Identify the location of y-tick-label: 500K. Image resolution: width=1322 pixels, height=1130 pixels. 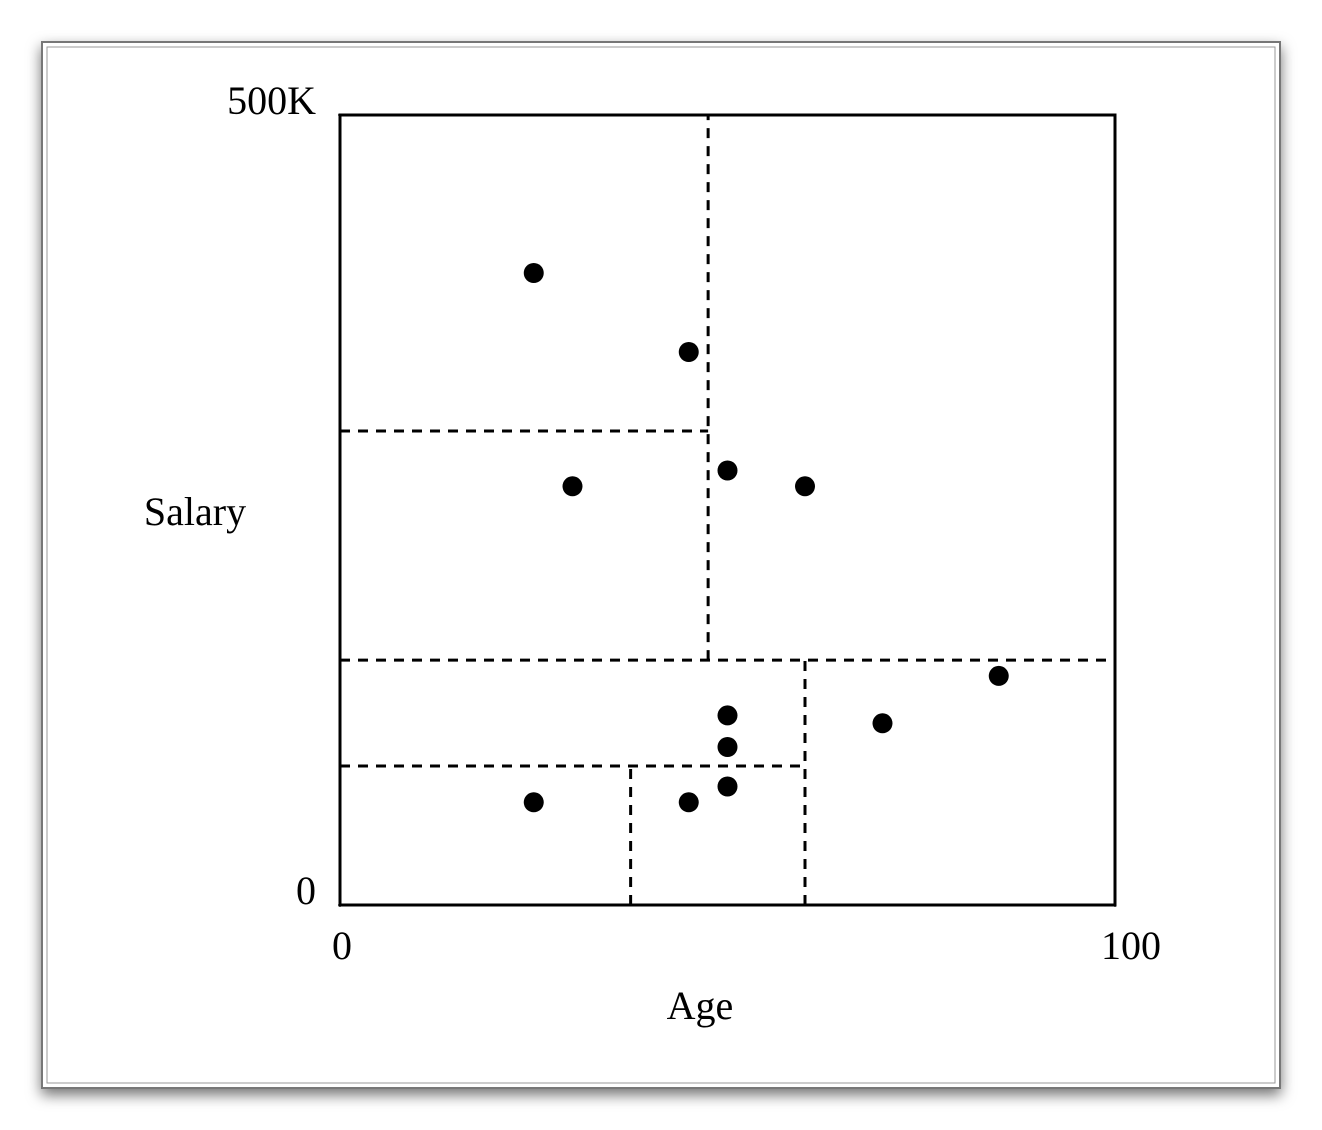
(271, 100).